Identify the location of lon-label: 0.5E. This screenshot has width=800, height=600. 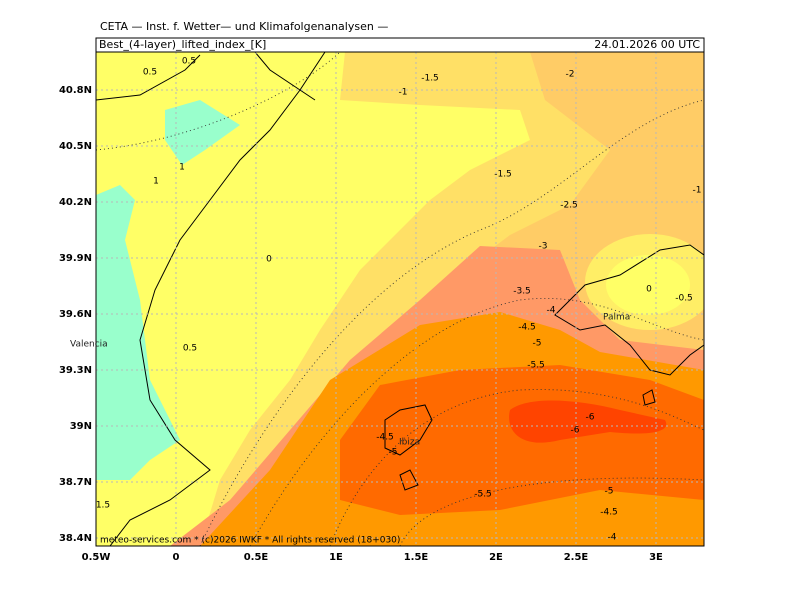
(256, 557).